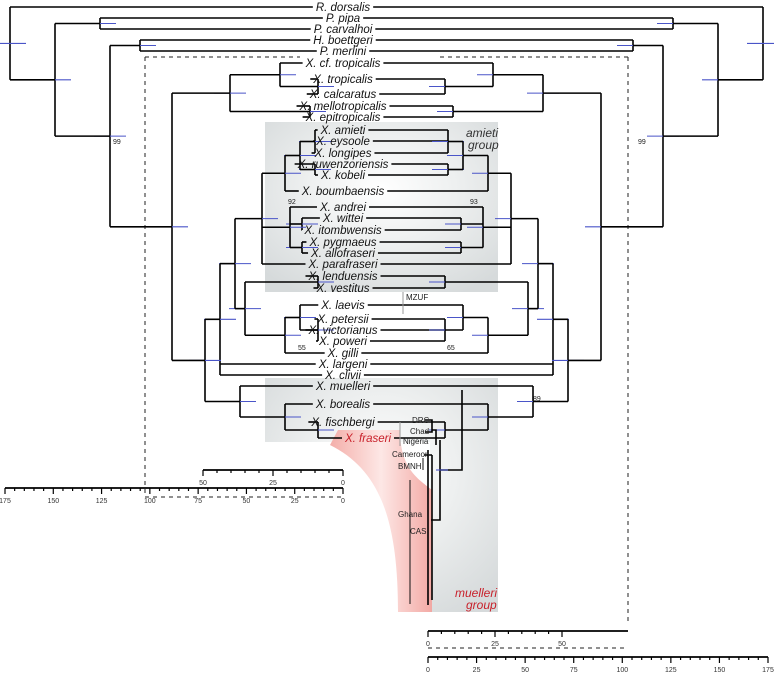 This screenshot has width=774, height=674. I want to click on left-inset-axis-tick-label: 0, so click(343, 483).